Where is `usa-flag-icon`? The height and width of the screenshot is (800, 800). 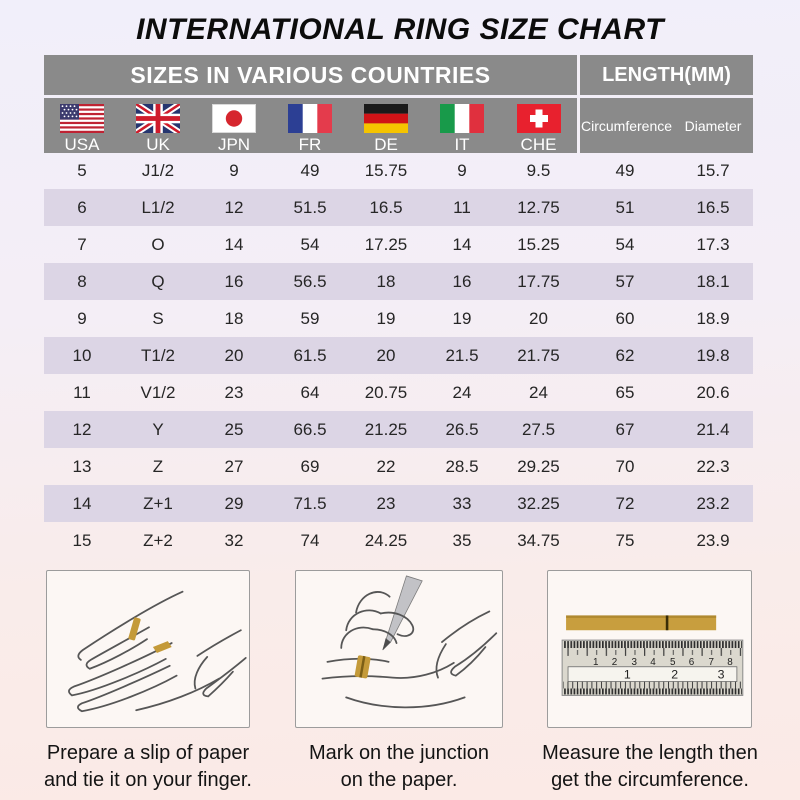
usa-flag-icon is located at coordinates (82, 118).